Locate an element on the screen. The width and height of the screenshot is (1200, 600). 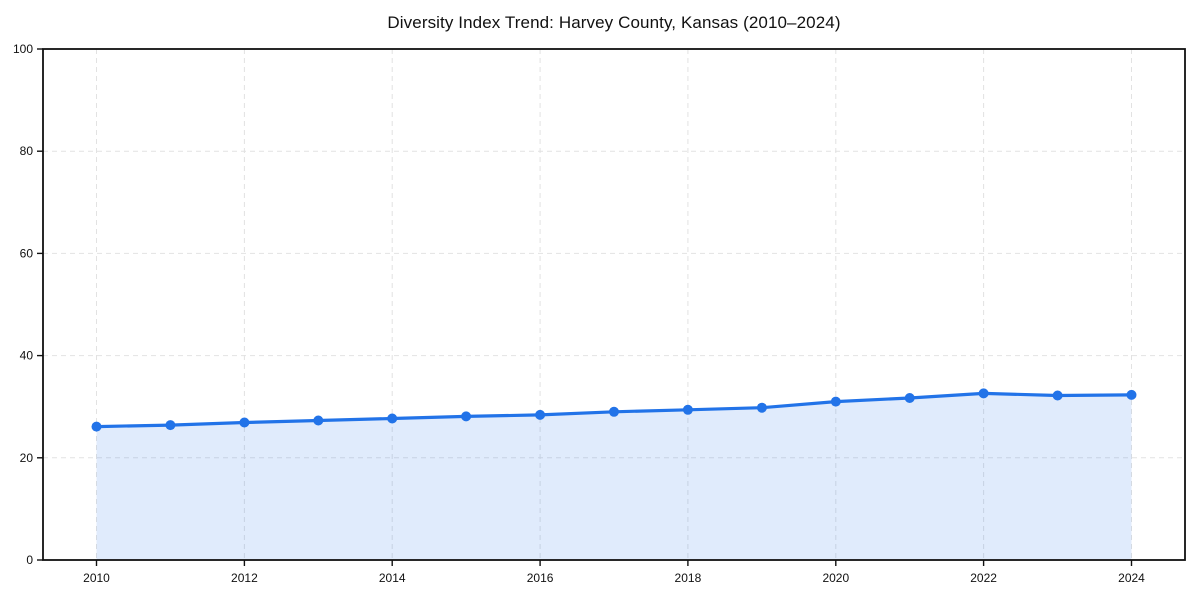
x-axis-tick-label: 2010 is located at coordinates (96, 578).